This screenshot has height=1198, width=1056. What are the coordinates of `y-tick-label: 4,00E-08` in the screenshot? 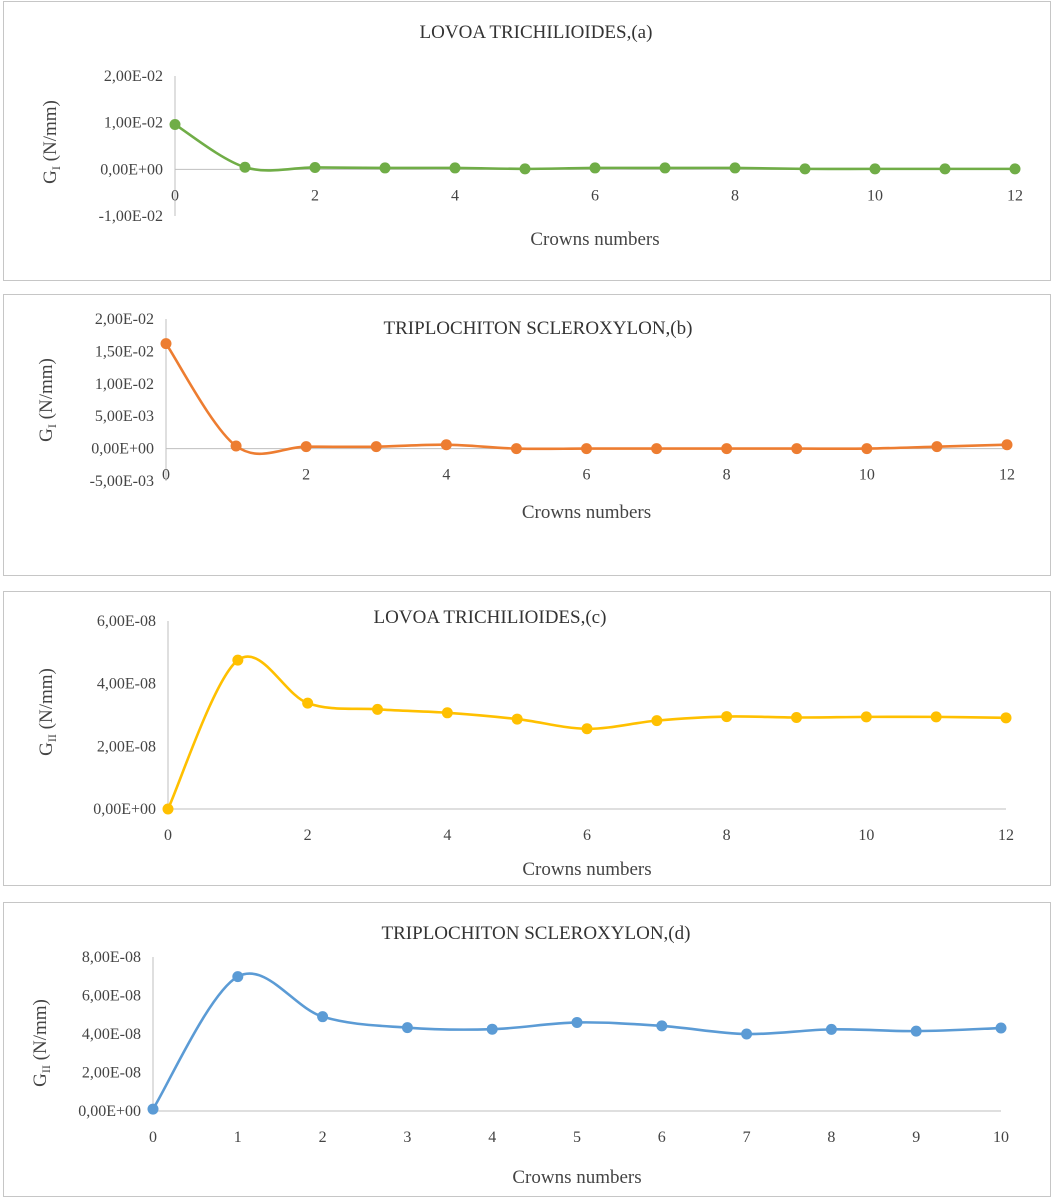 It's located at (111, 1034).